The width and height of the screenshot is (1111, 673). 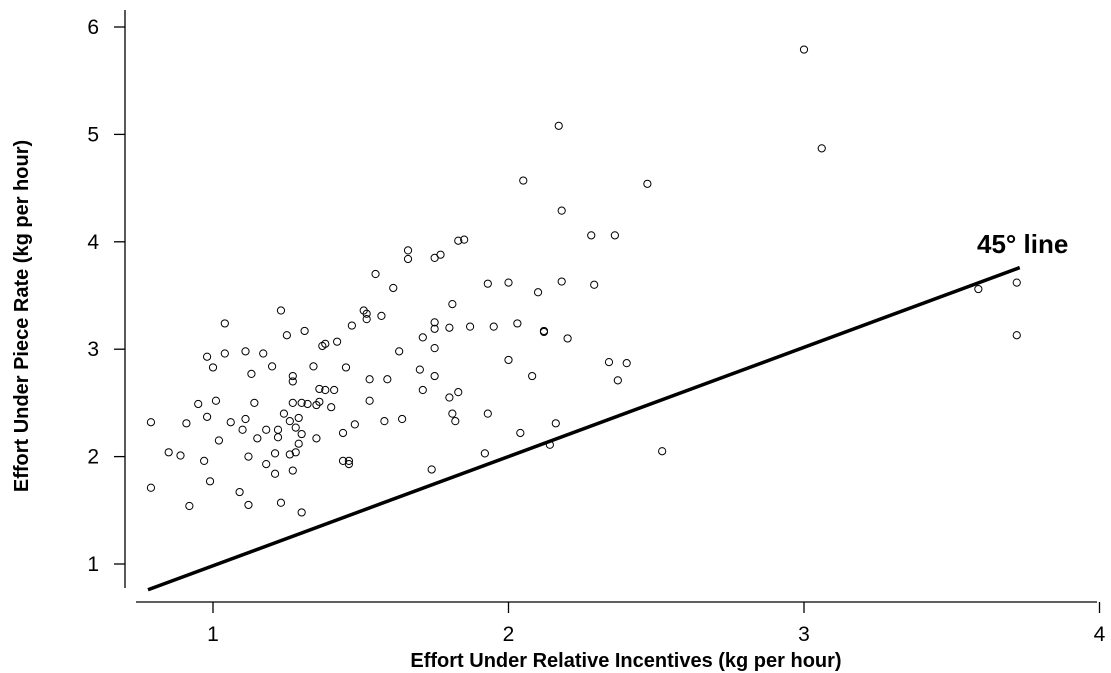 I want to click on y-tick-label: 4, so click(x=93, y=242).